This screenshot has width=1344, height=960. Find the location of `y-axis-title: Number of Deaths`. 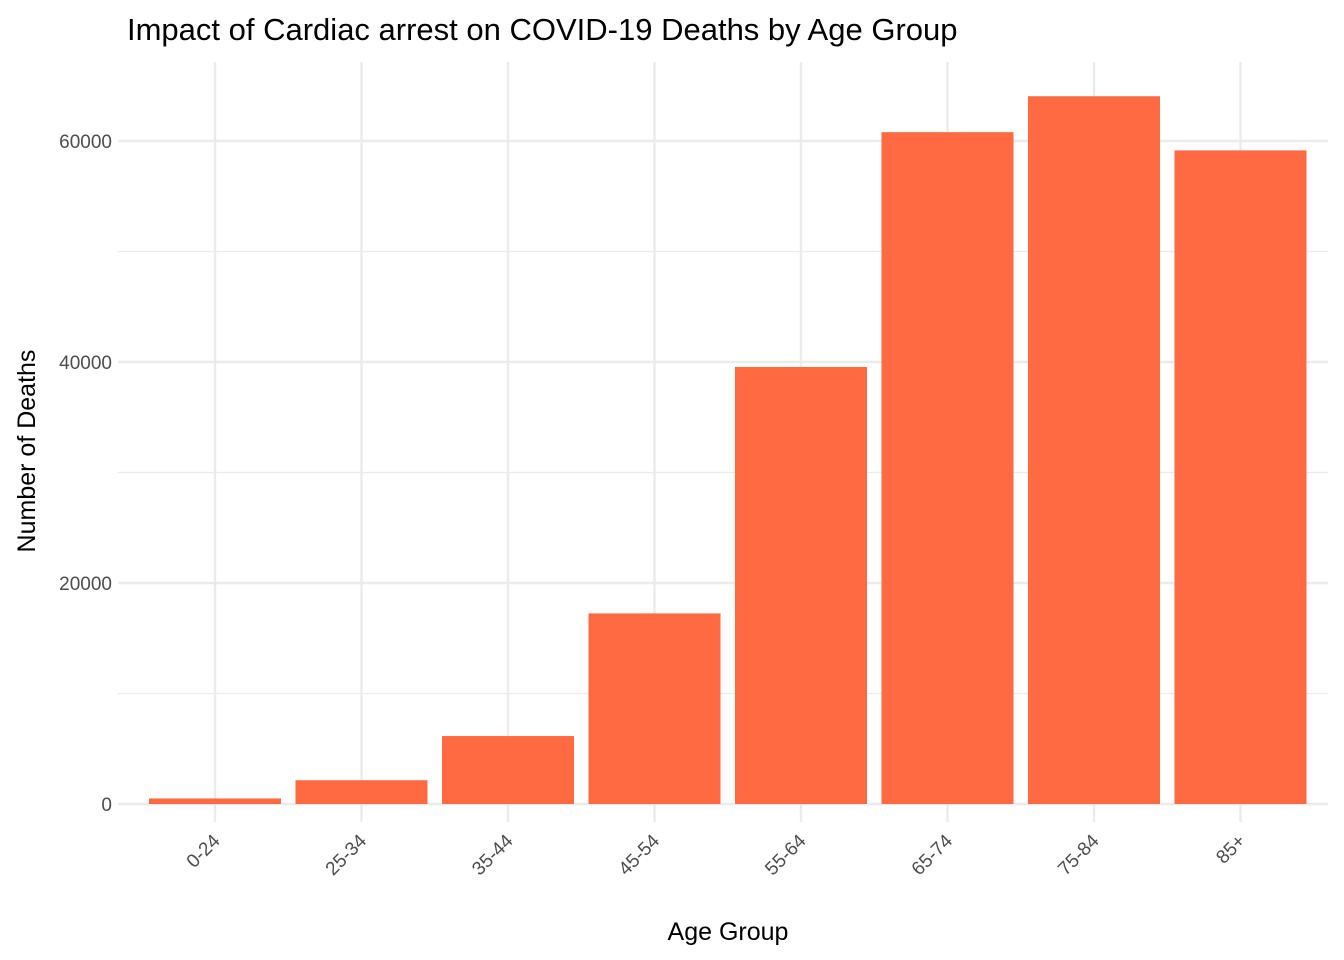

y-axis-title: Number of Deaths is located at coordinates (27, 451).